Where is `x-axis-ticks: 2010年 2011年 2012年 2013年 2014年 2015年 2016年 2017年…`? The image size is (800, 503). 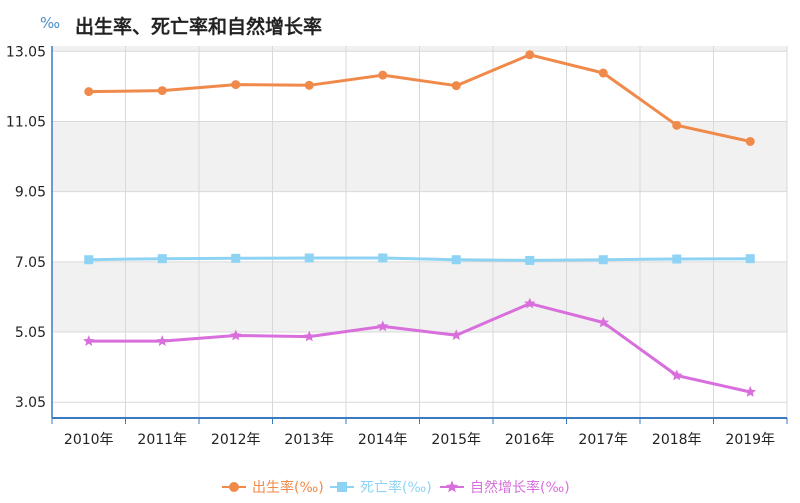 x-axis-ticks: 2010年 2011年 2012年 2013年 2014年 2015年 2016年 2017年… is located at coordinates (419, 440).